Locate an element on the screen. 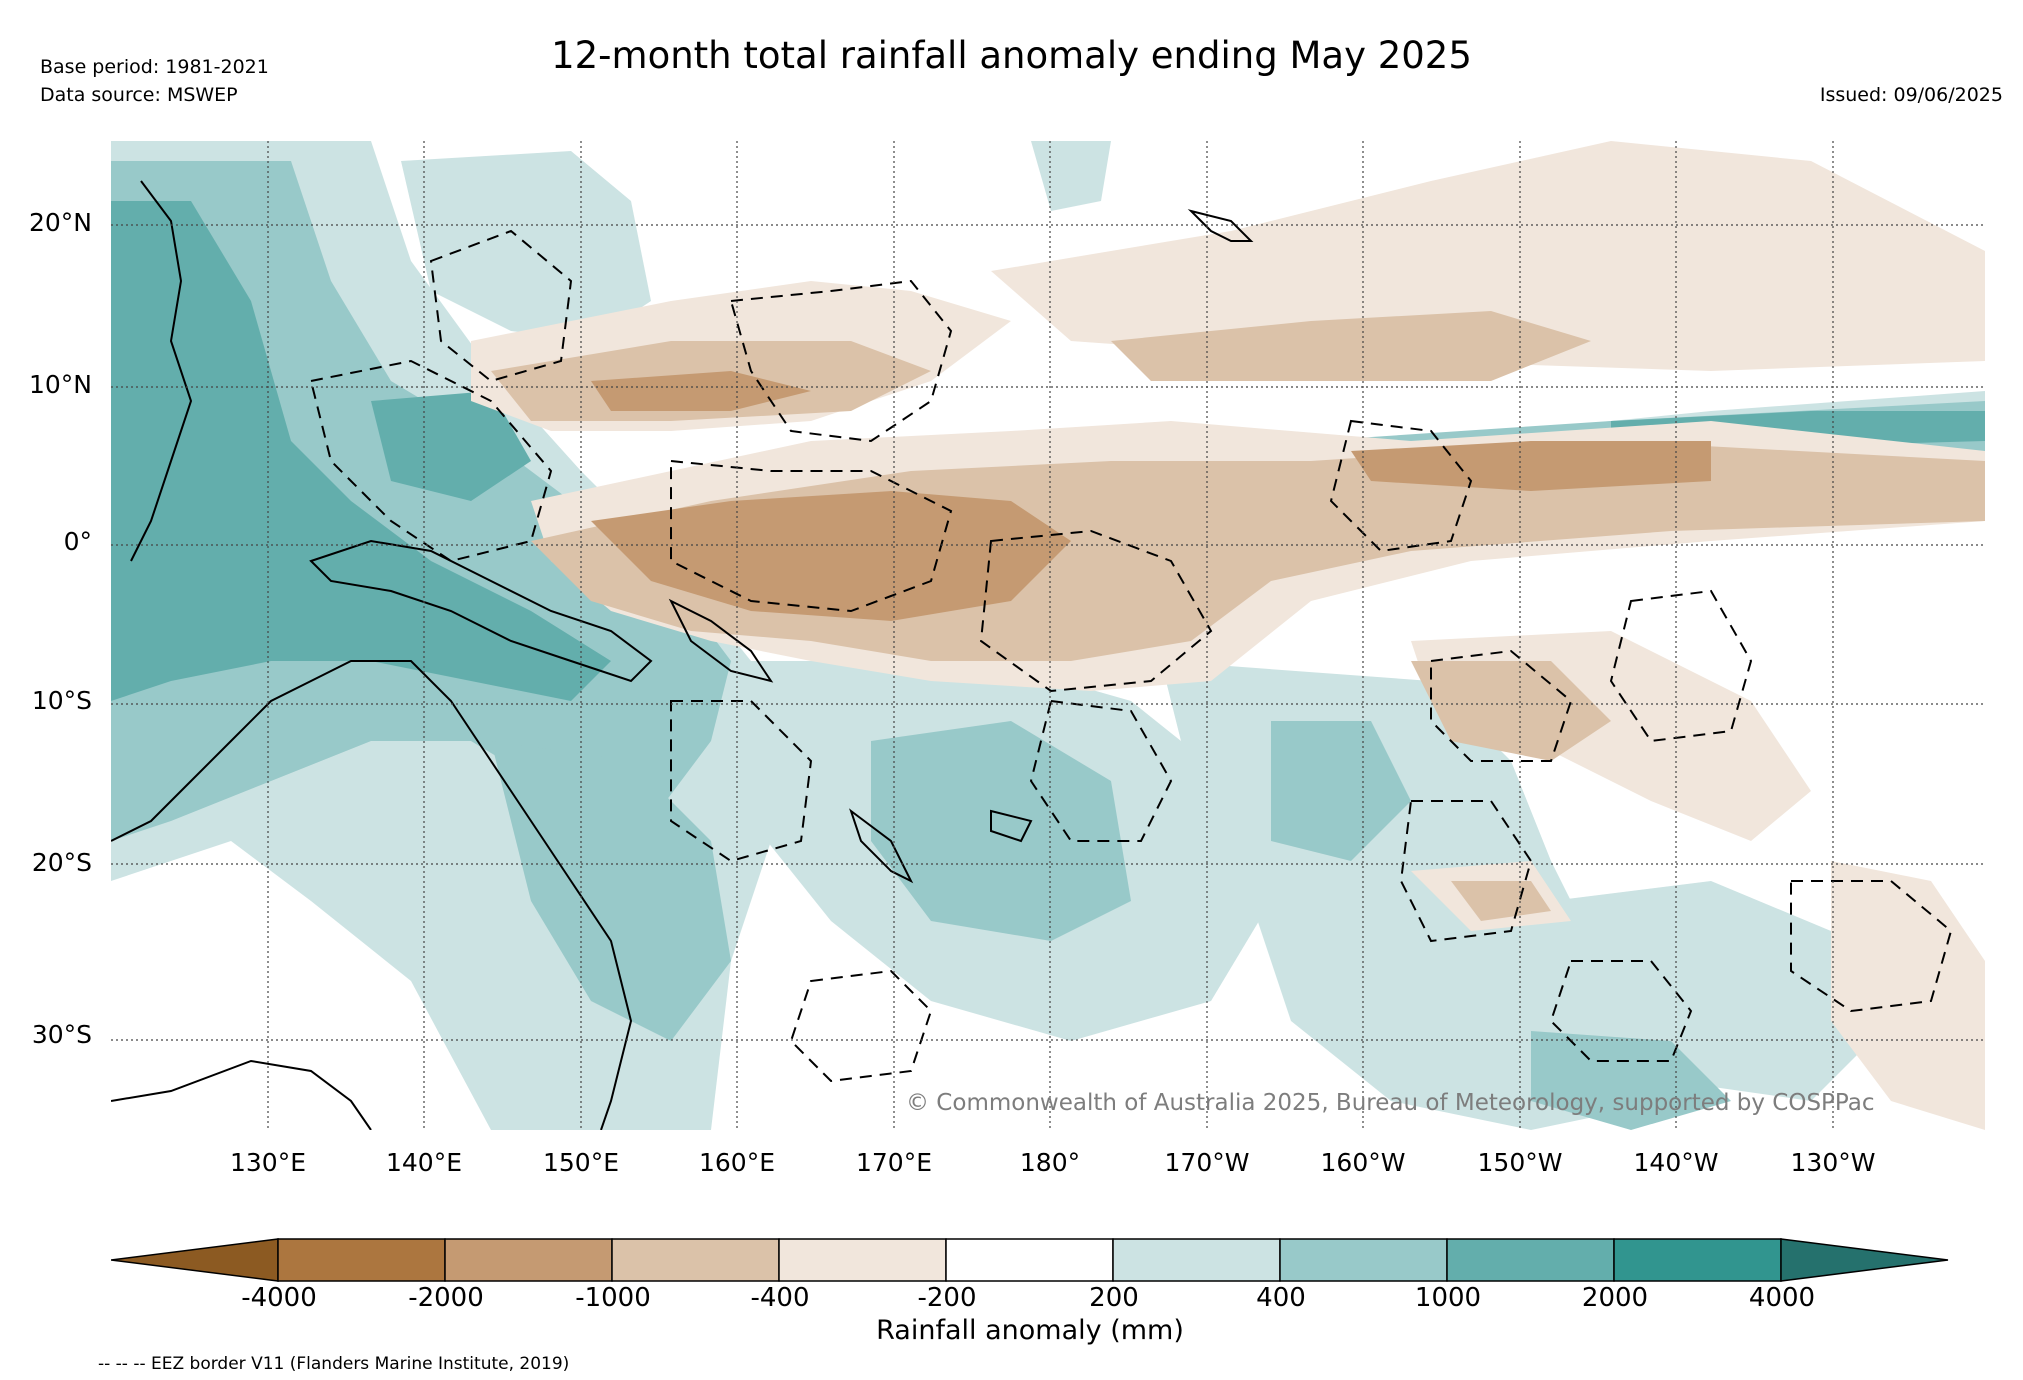  colorbar-tick-label: -4000 is located at coordinates (279, 1298).